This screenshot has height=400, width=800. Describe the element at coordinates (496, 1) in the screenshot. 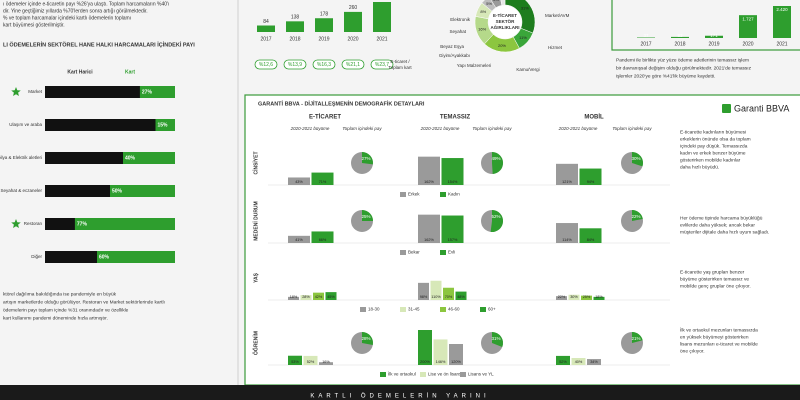

I see `slice-value: 6%` at that location.